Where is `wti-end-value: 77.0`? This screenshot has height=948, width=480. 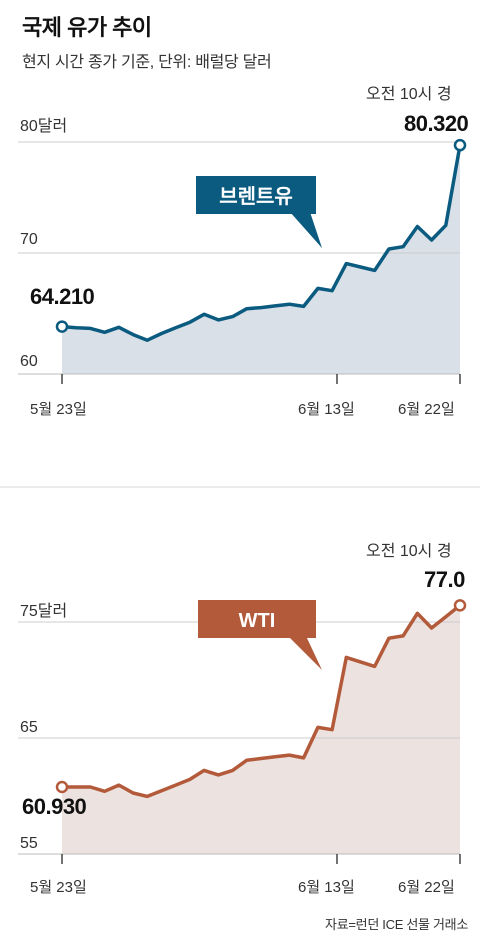
wti-end-value: 77.0 is located at coordinates (444, 579).